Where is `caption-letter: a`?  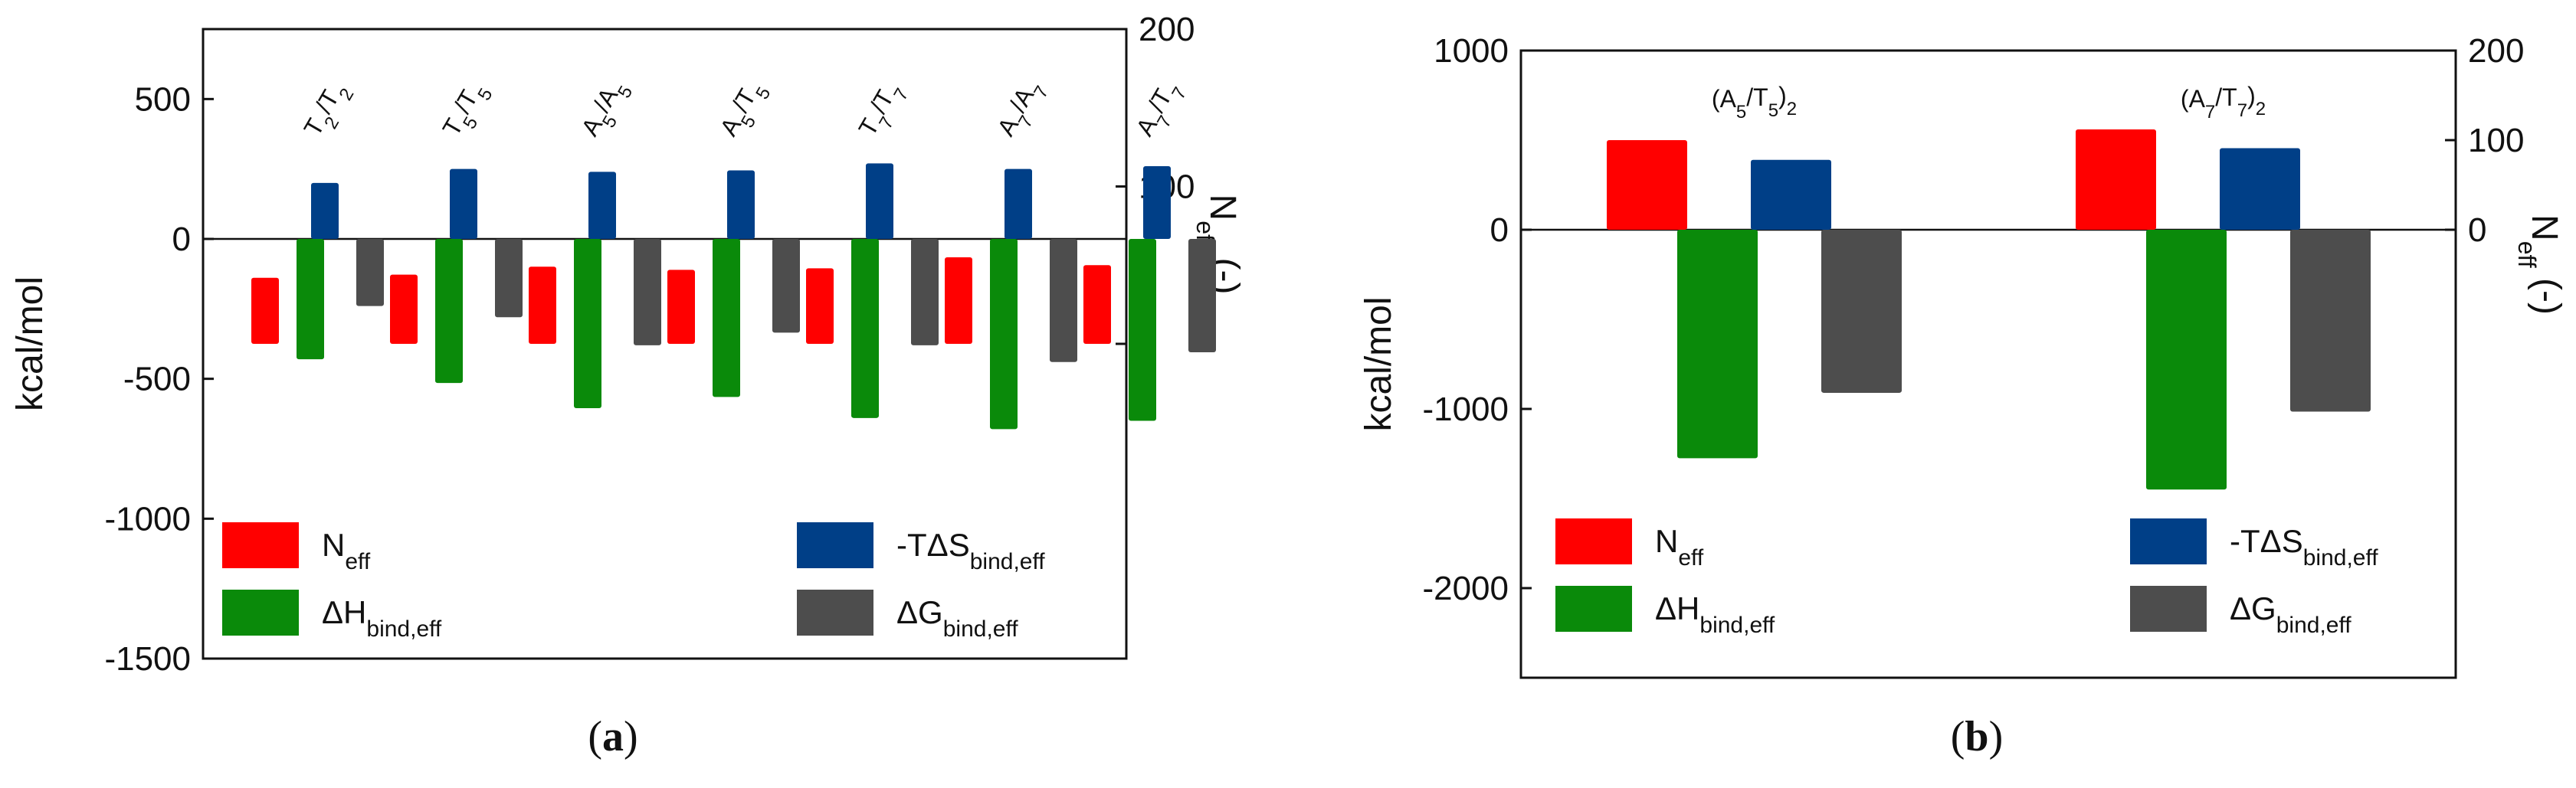 caption-letter: a is located at coordinates (613, 736).